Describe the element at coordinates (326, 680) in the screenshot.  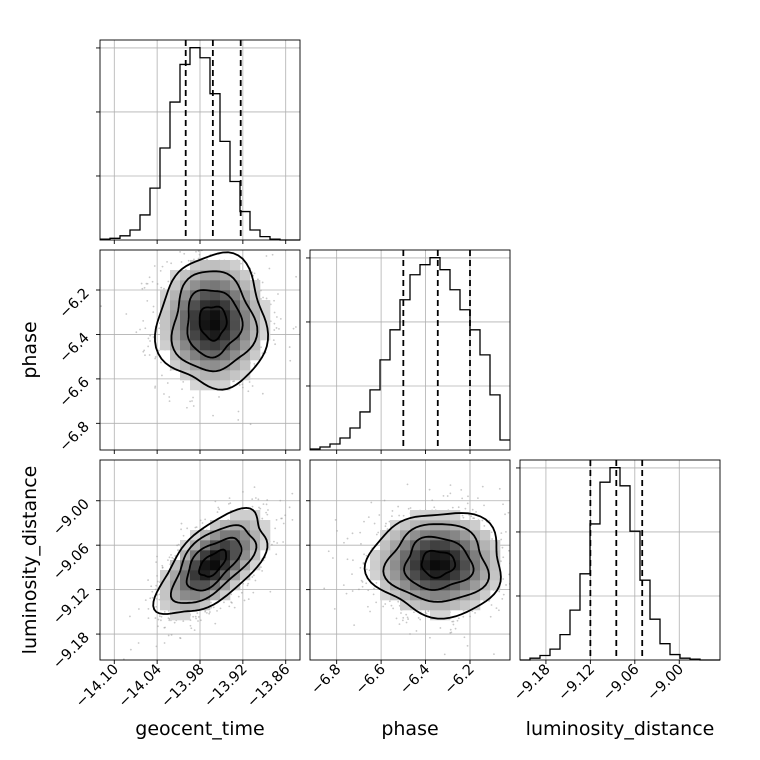
I see `x-tick-label: −6.8` at that location.